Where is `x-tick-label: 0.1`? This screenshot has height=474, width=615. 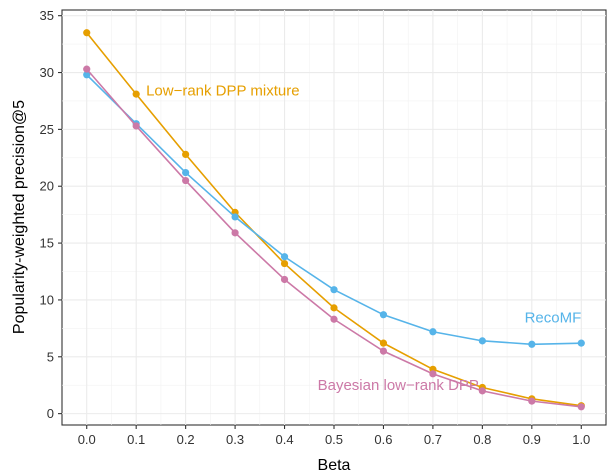
x-tick-label: 0.1 is located at coordinates (136, 439).